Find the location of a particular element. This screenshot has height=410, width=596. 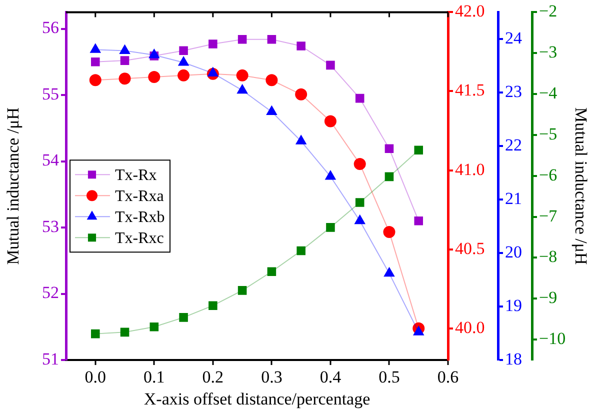

y-tick-label: −2 is located at coordinates (548, 11).